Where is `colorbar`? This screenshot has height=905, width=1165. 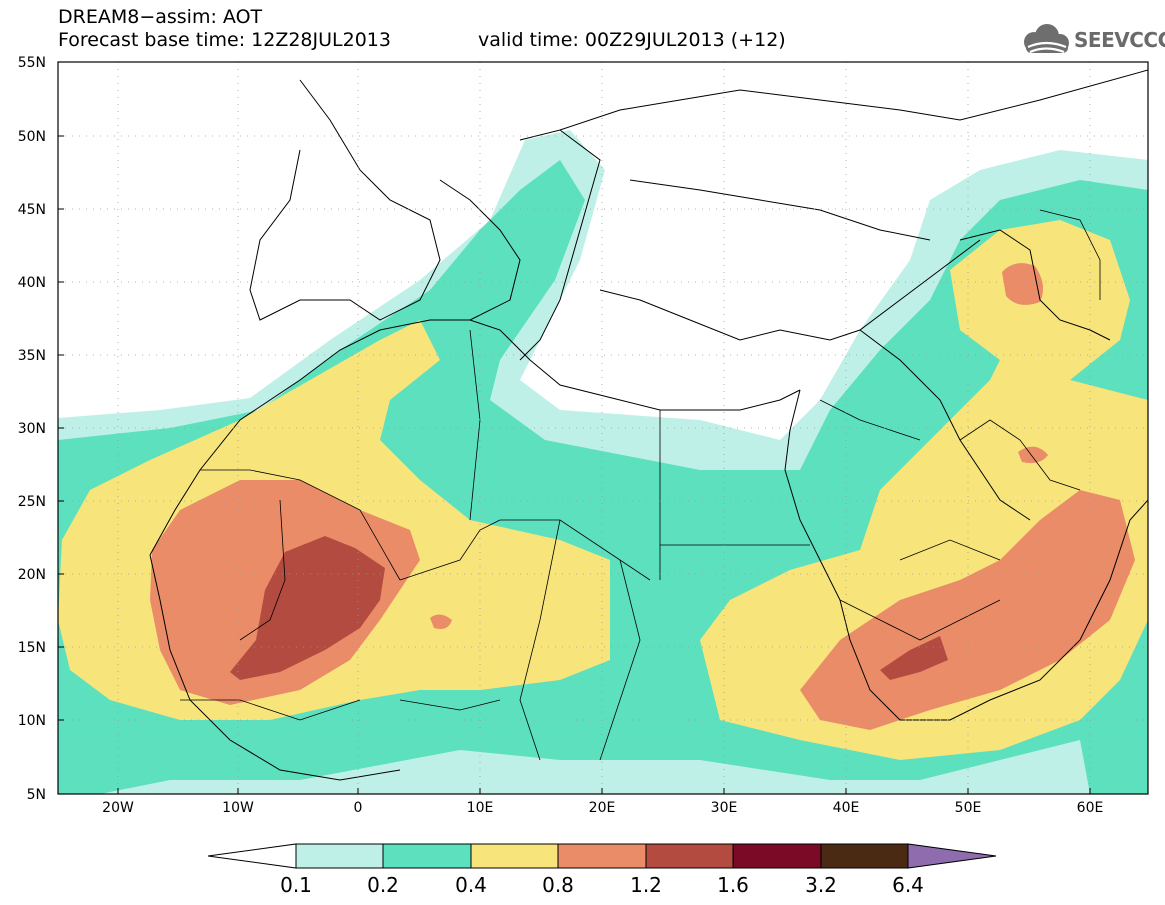
colorbar is located at coordinates (602, 856).